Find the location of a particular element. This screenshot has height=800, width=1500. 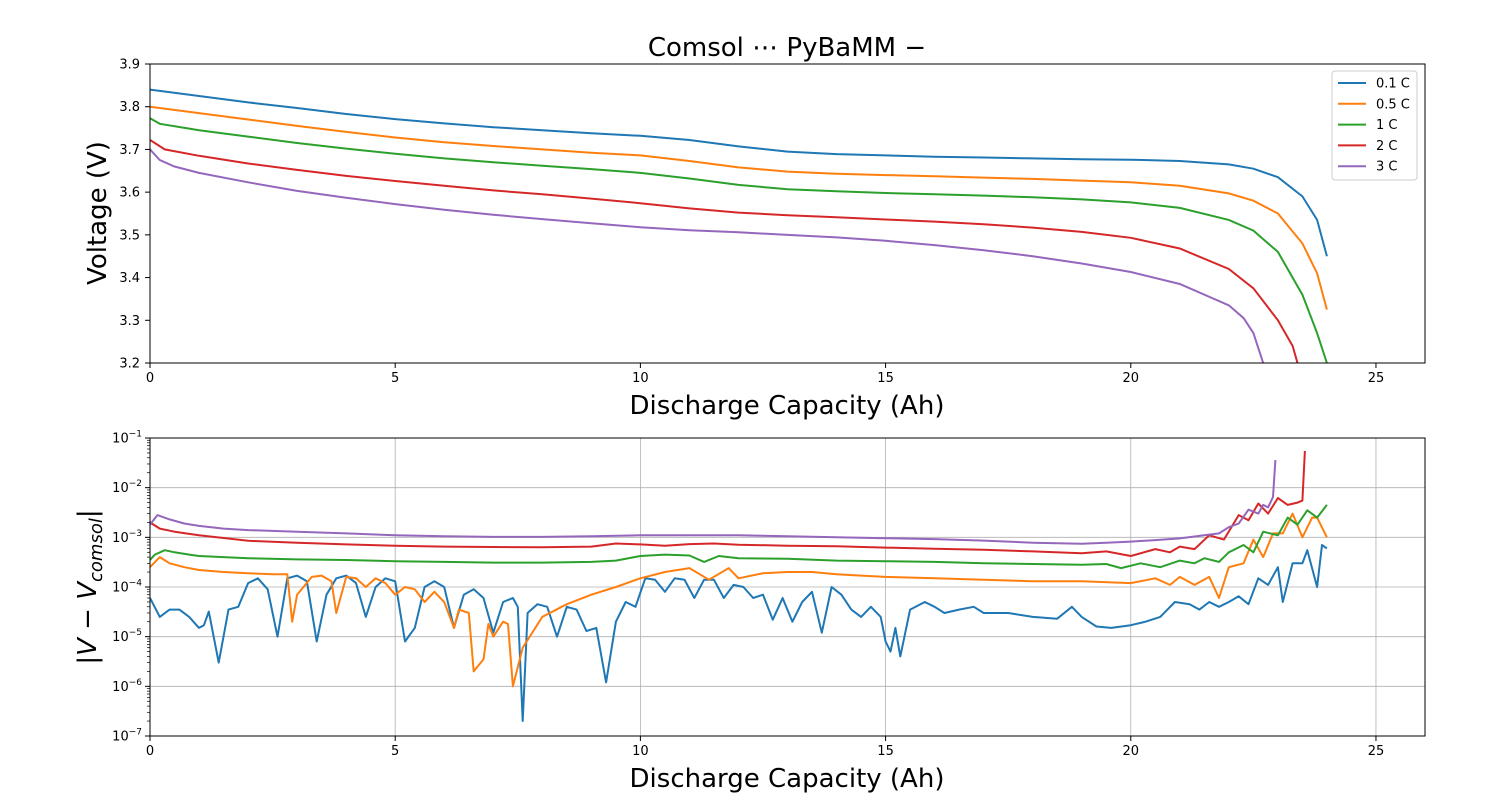

chart-title: Comsol ⋯ PyBaMM − is located at coordinates (787, 48).